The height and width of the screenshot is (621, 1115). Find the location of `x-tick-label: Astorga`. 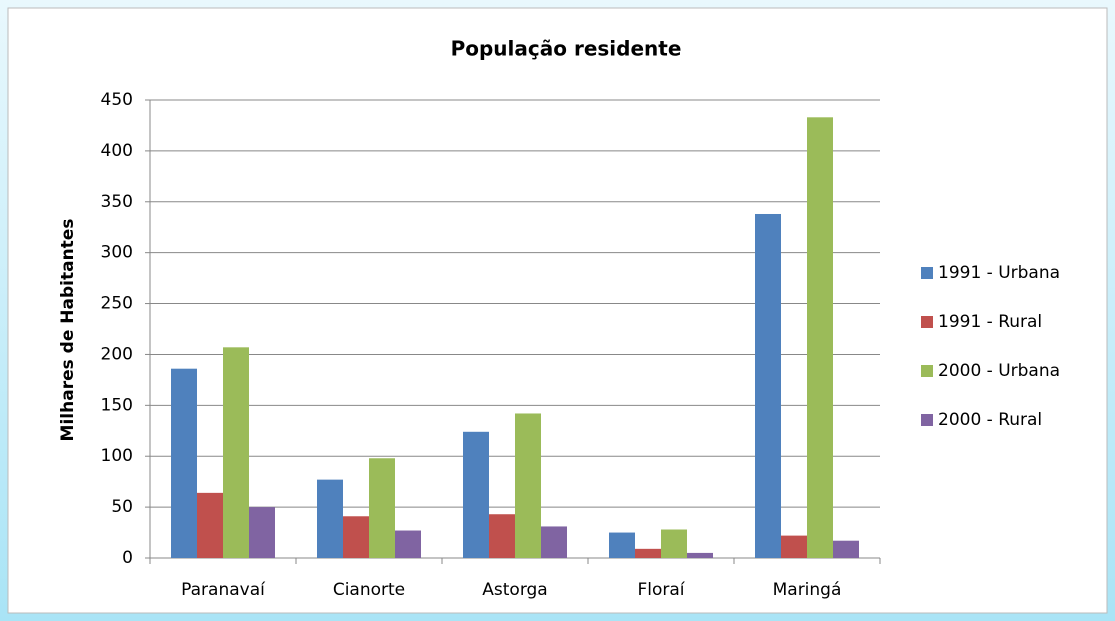

x-tick-label: Astorga is located at coordinates (514, 590).